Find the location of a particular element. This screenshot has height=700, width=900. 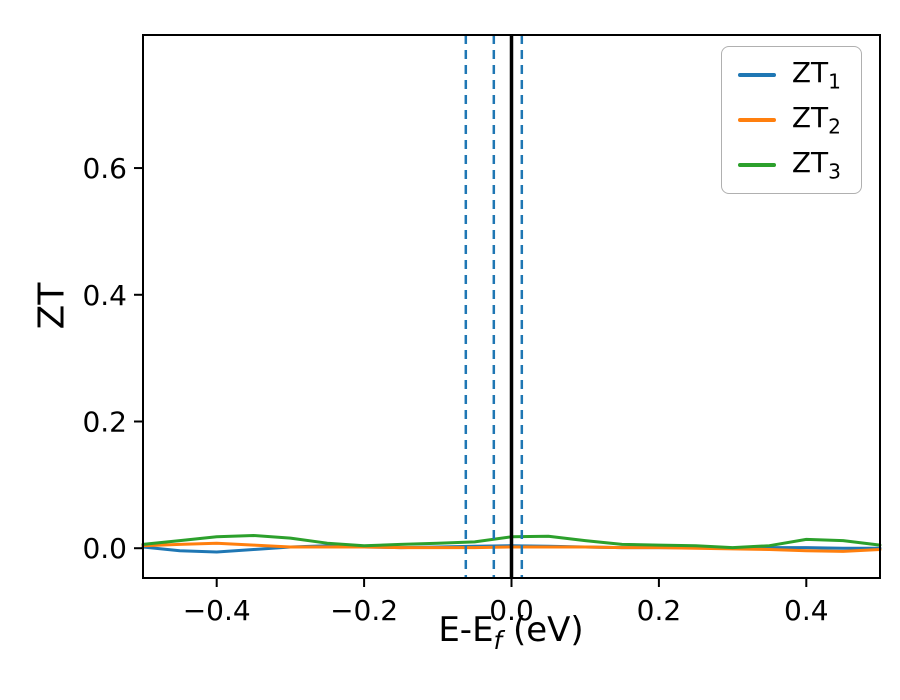

x-axis-label-subscript: f is located at coordinates (498, 640).